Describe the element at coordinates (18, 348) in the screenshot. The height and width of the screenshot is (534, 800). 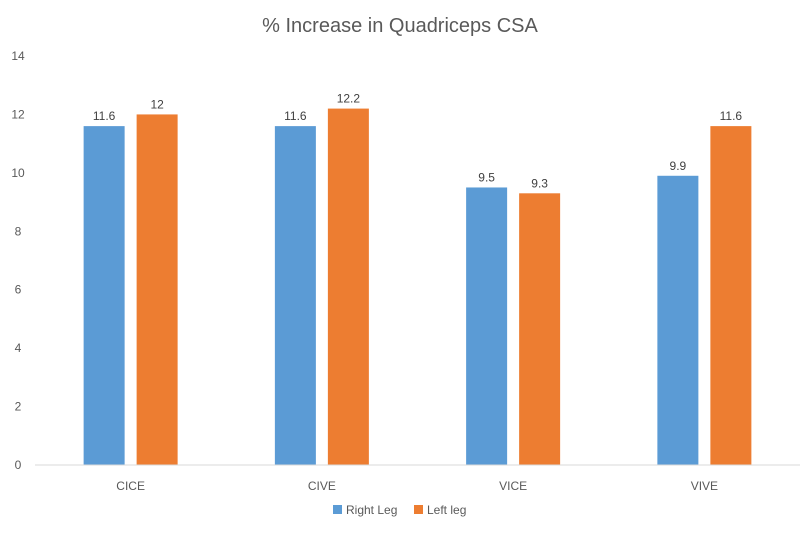
I see `y-tick-label: 4` at that location.